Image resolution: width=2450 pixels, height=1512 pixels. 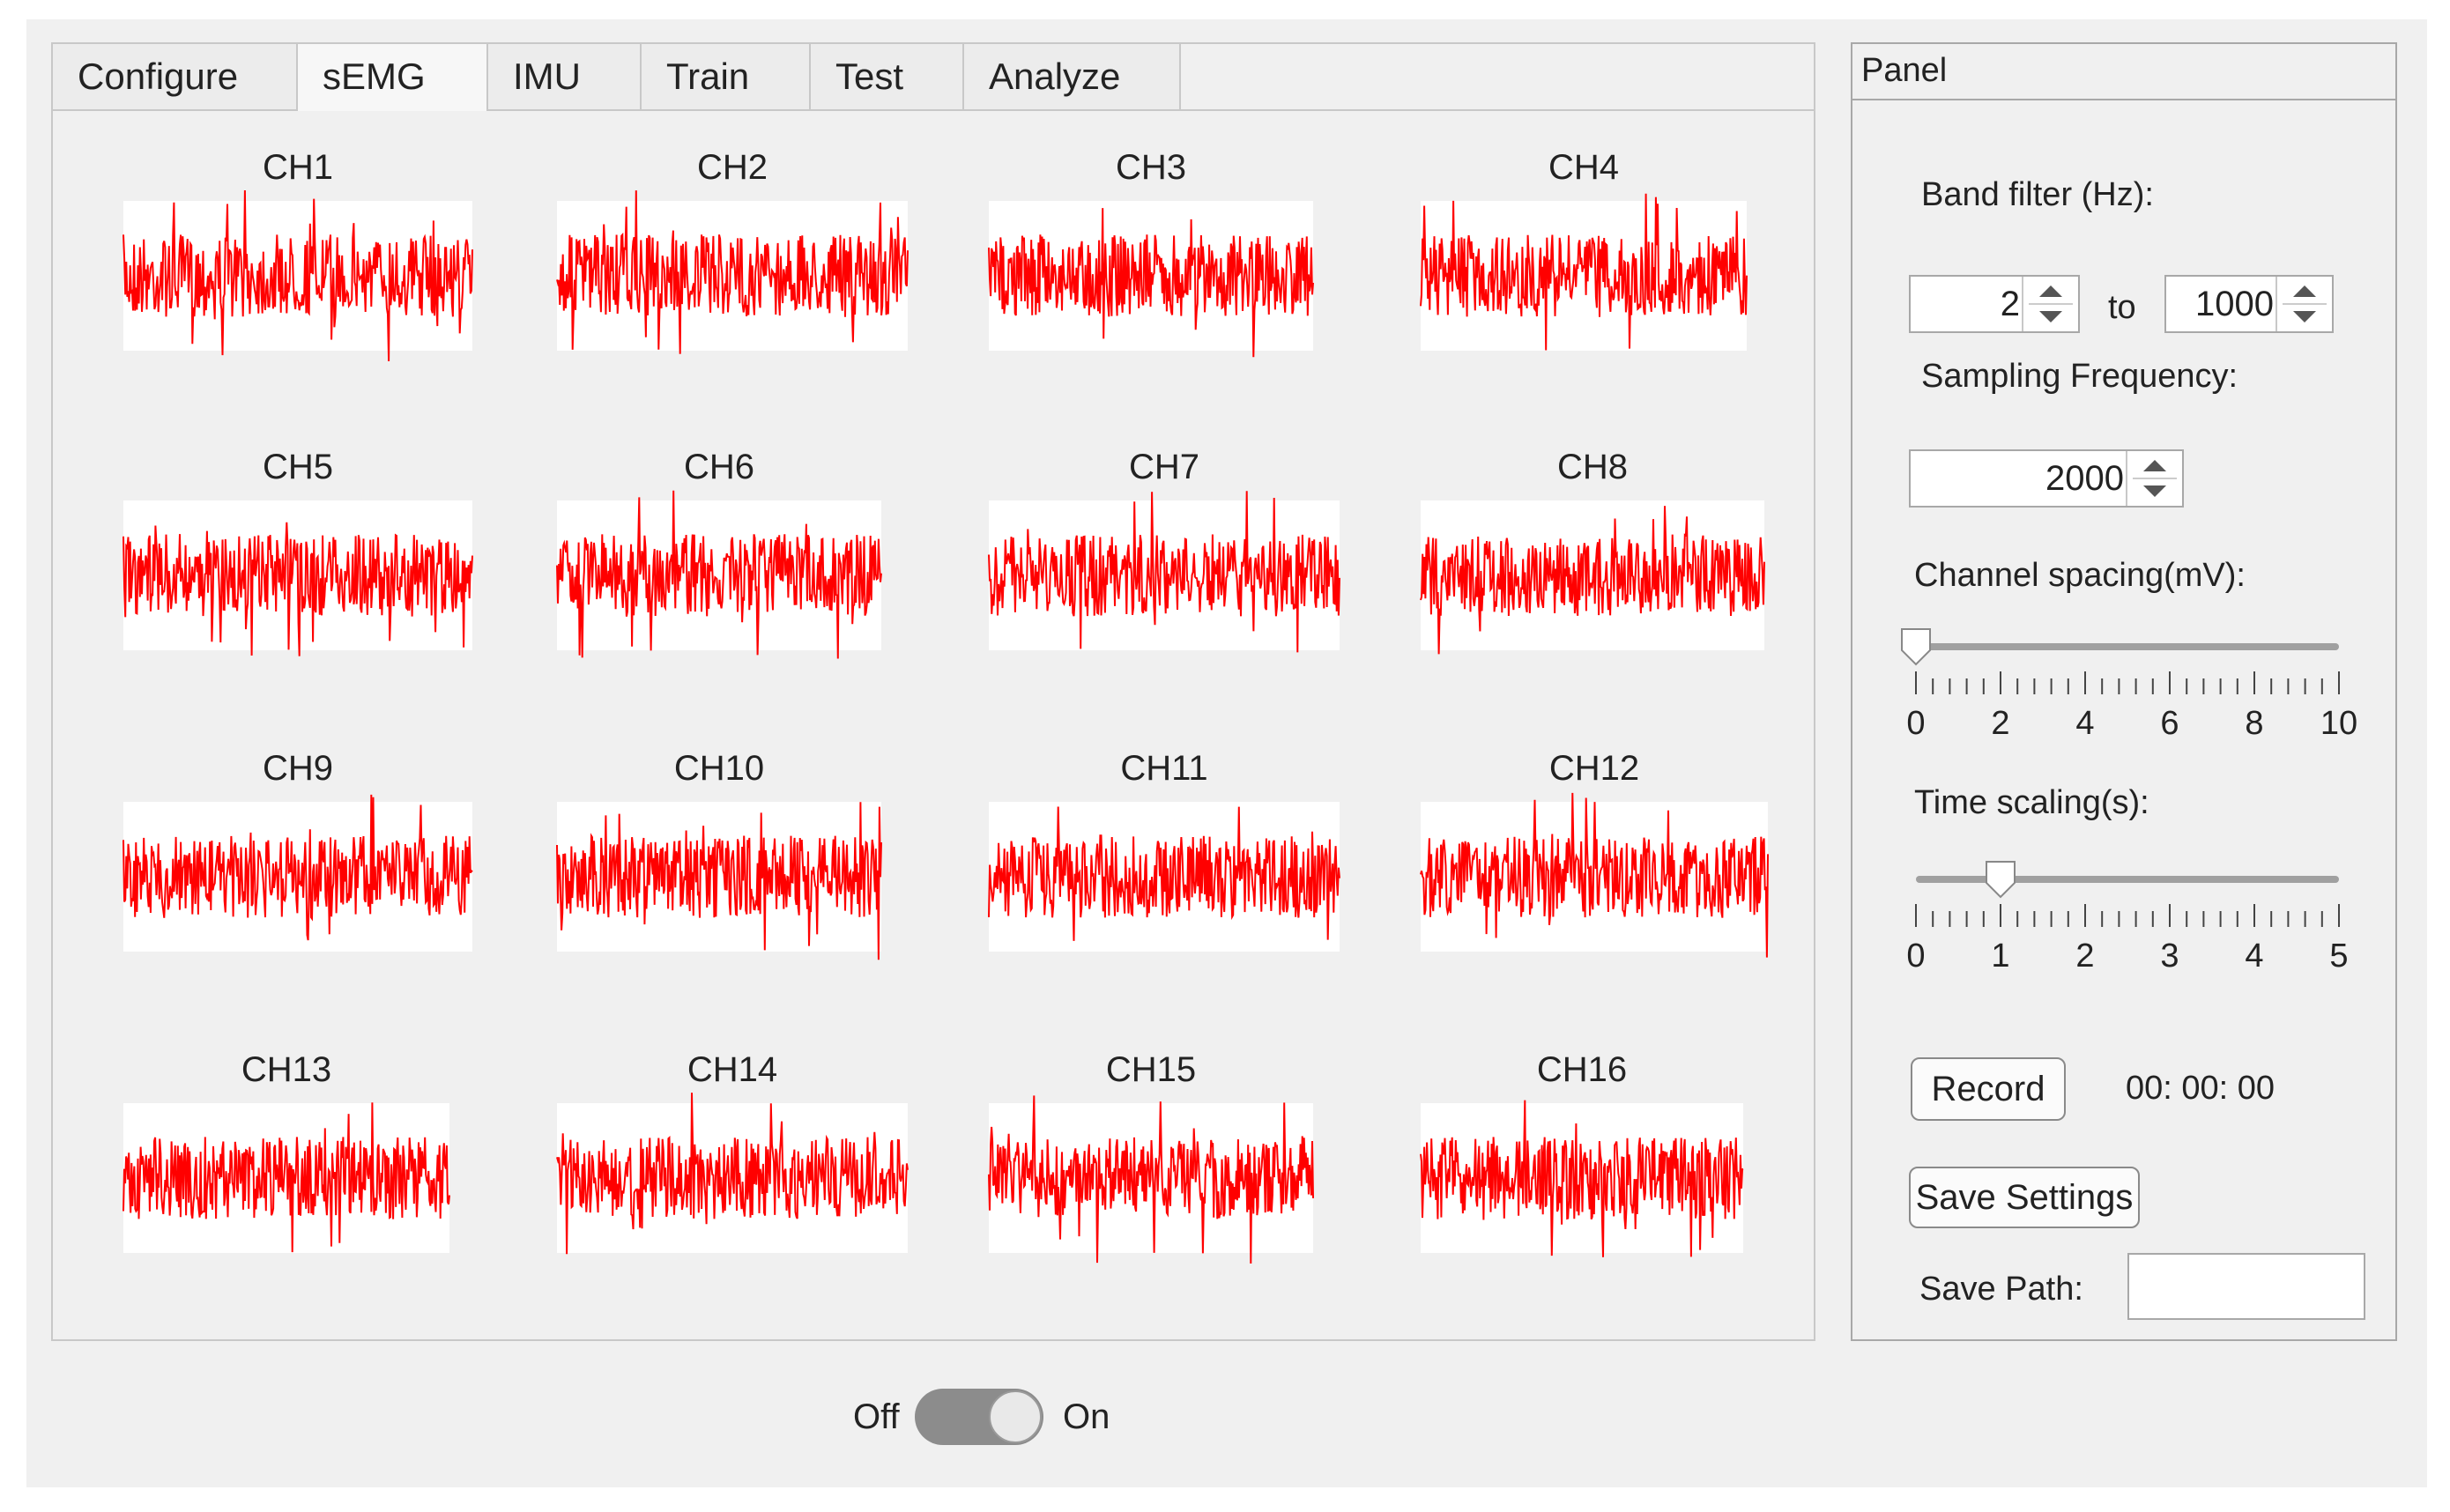 What do you see at coordinates (2234, 304) in the screenshot?
I see `band-high-value: 1000` at bounding box center [2234, 304].